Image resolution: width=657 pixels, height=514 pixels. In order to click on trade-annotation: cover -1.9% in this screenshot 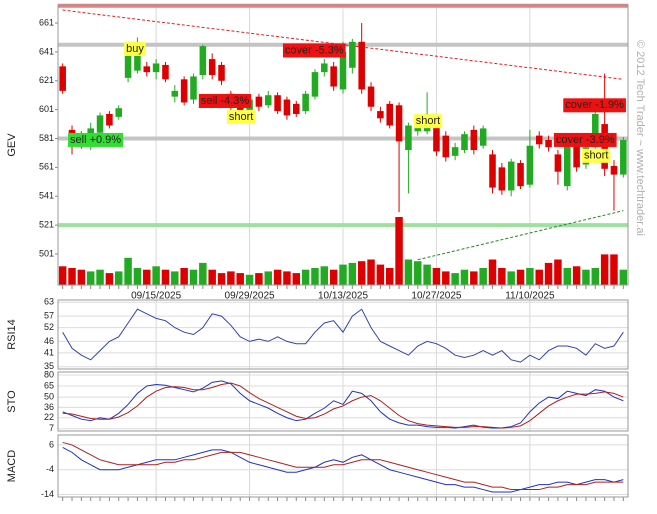, I will do `click(594, 105)`.